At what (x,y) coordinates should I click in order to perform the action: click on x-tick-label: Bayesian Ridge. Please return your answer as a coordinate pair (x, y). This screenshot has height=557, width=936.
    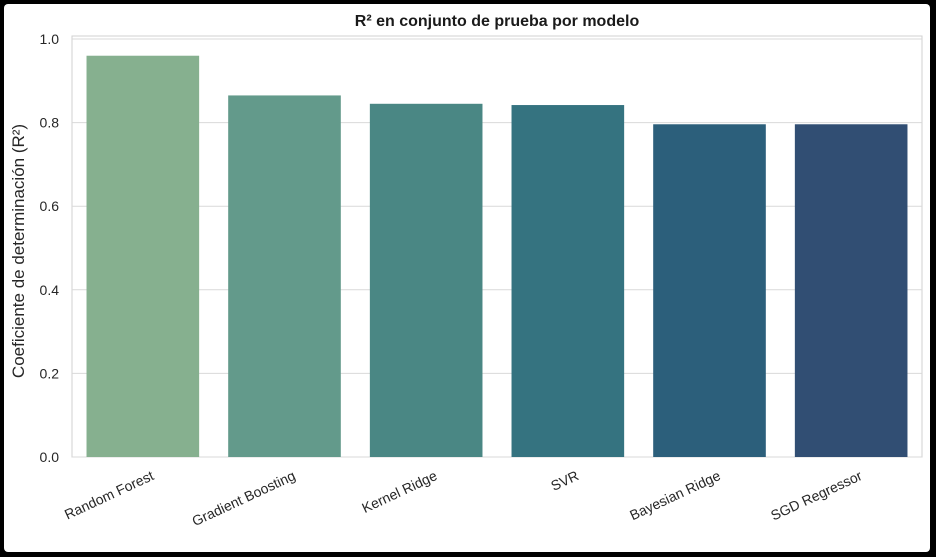
    Looking at the image, I should click on (675, 495).